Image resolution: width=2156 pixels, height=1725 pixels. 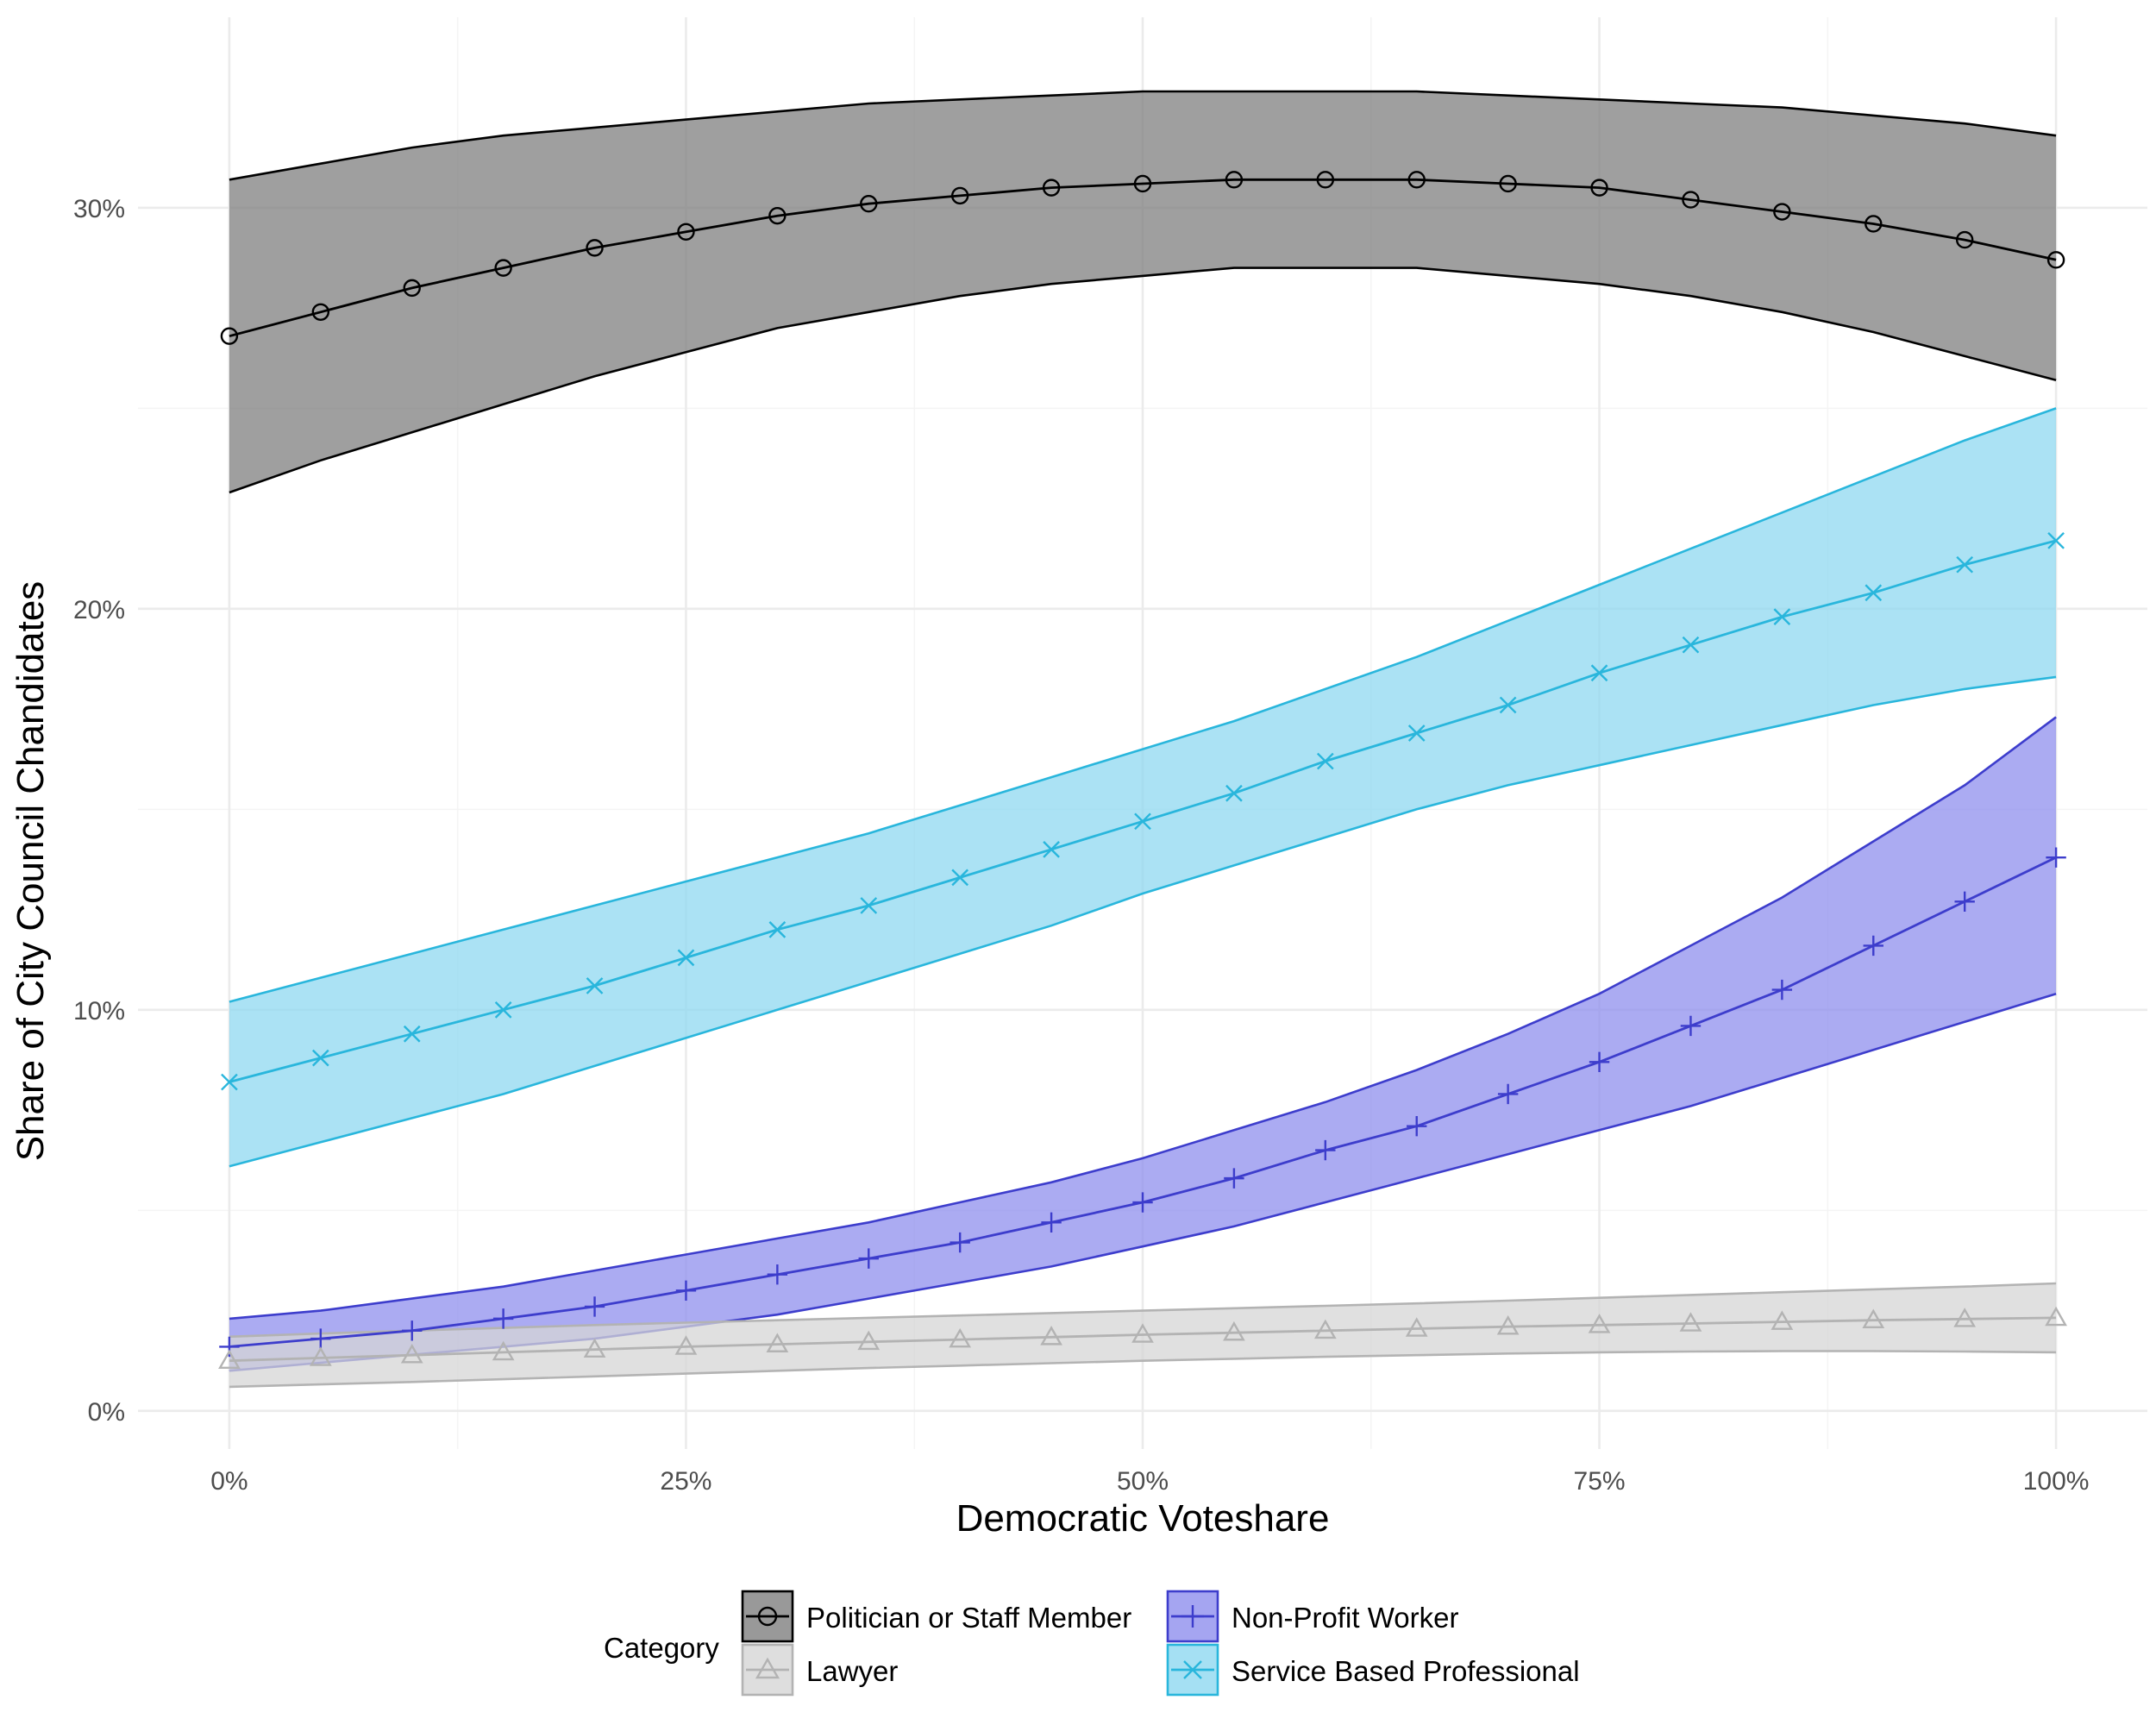 What do you see at coordinates (1143, 1369) in the screenshot?
I see `band-lower-lawyer` at bounding box center [1143, 1369].